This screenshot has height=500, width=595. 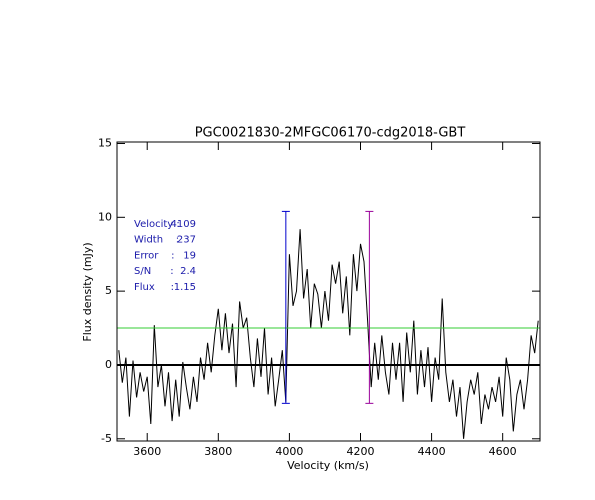 I want to click on y-axis-label: Flux density (mJy), so click(x=87, y=291).